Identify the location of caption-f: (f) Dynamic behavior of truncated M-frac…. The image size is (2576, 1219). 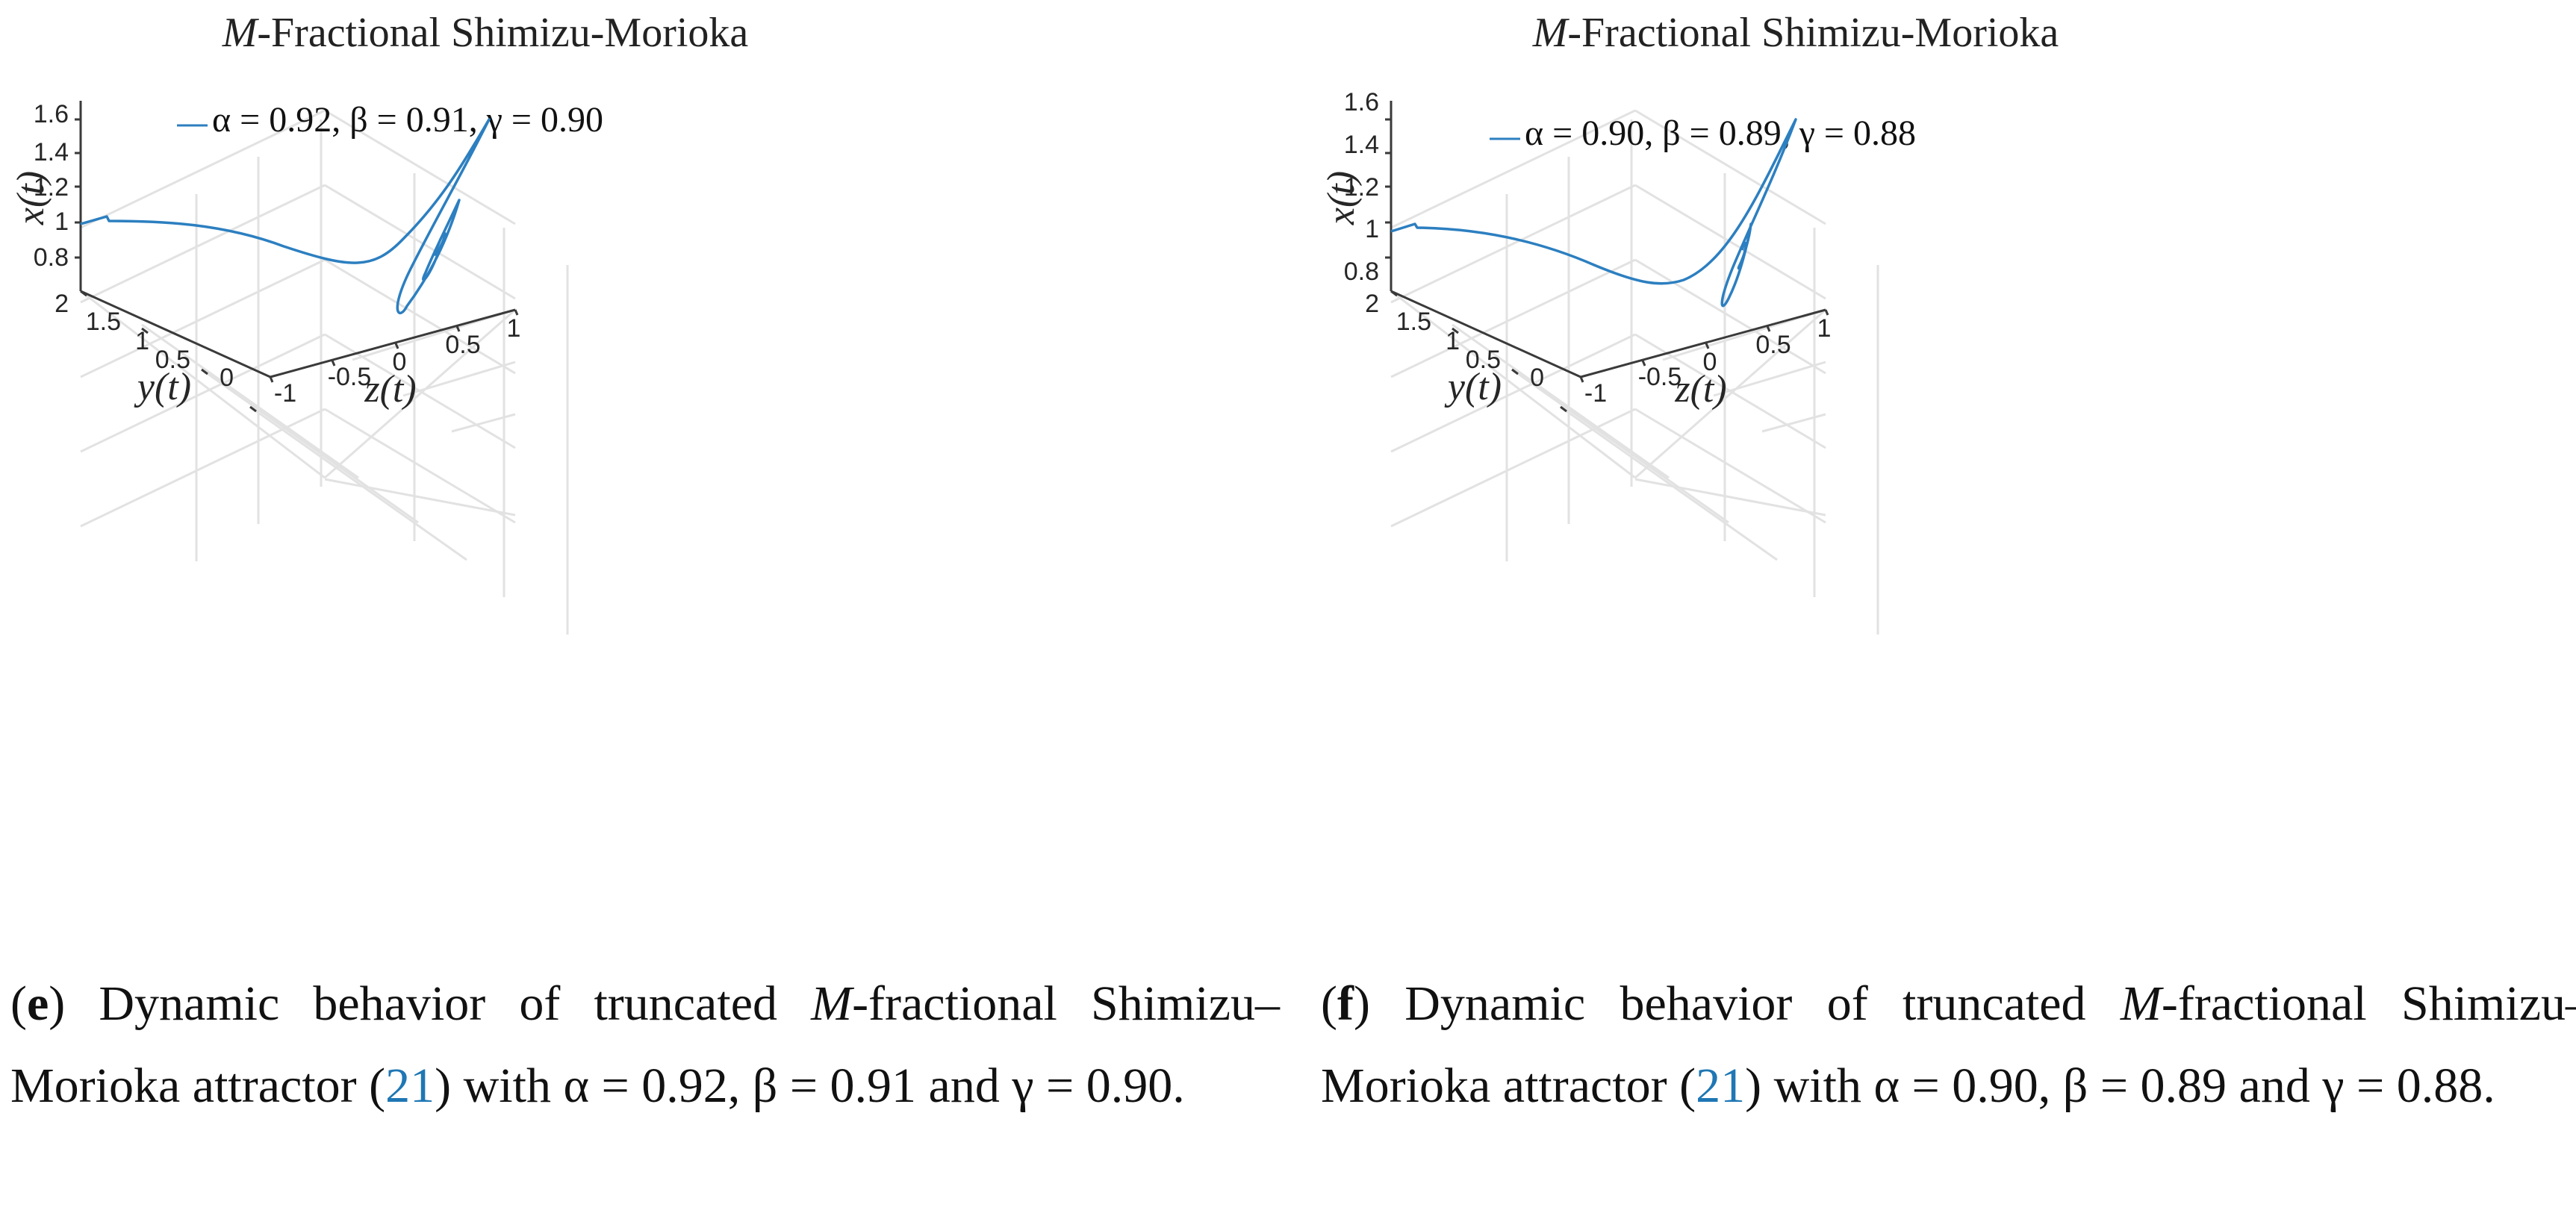
(1948, 1045).